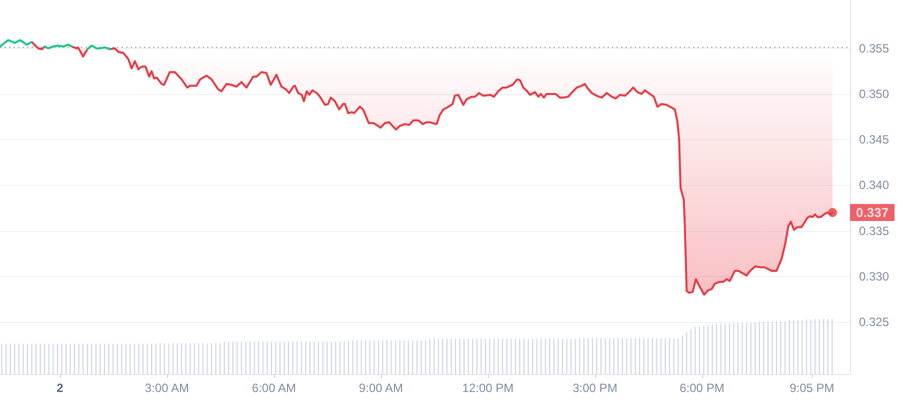  What do you see at coordinates (595, 388) in the screenshot?
I see `x-tick-label: 3:00 PM` at bounding box center [595, 388].